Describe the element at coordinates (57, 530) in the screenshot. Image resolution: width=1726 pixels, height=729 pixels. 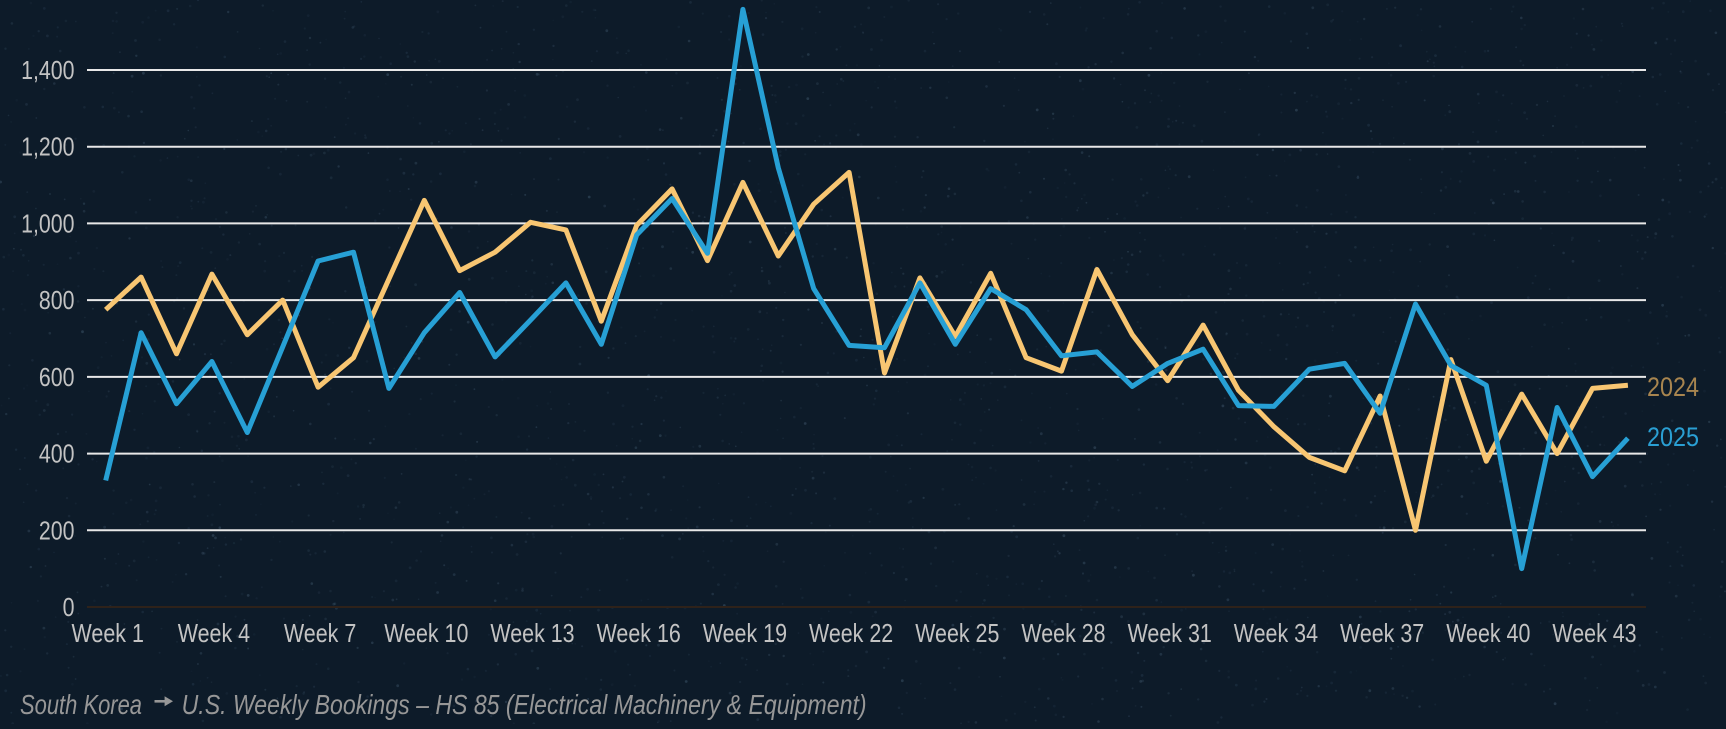
I see `svg-text: 200` at that location.